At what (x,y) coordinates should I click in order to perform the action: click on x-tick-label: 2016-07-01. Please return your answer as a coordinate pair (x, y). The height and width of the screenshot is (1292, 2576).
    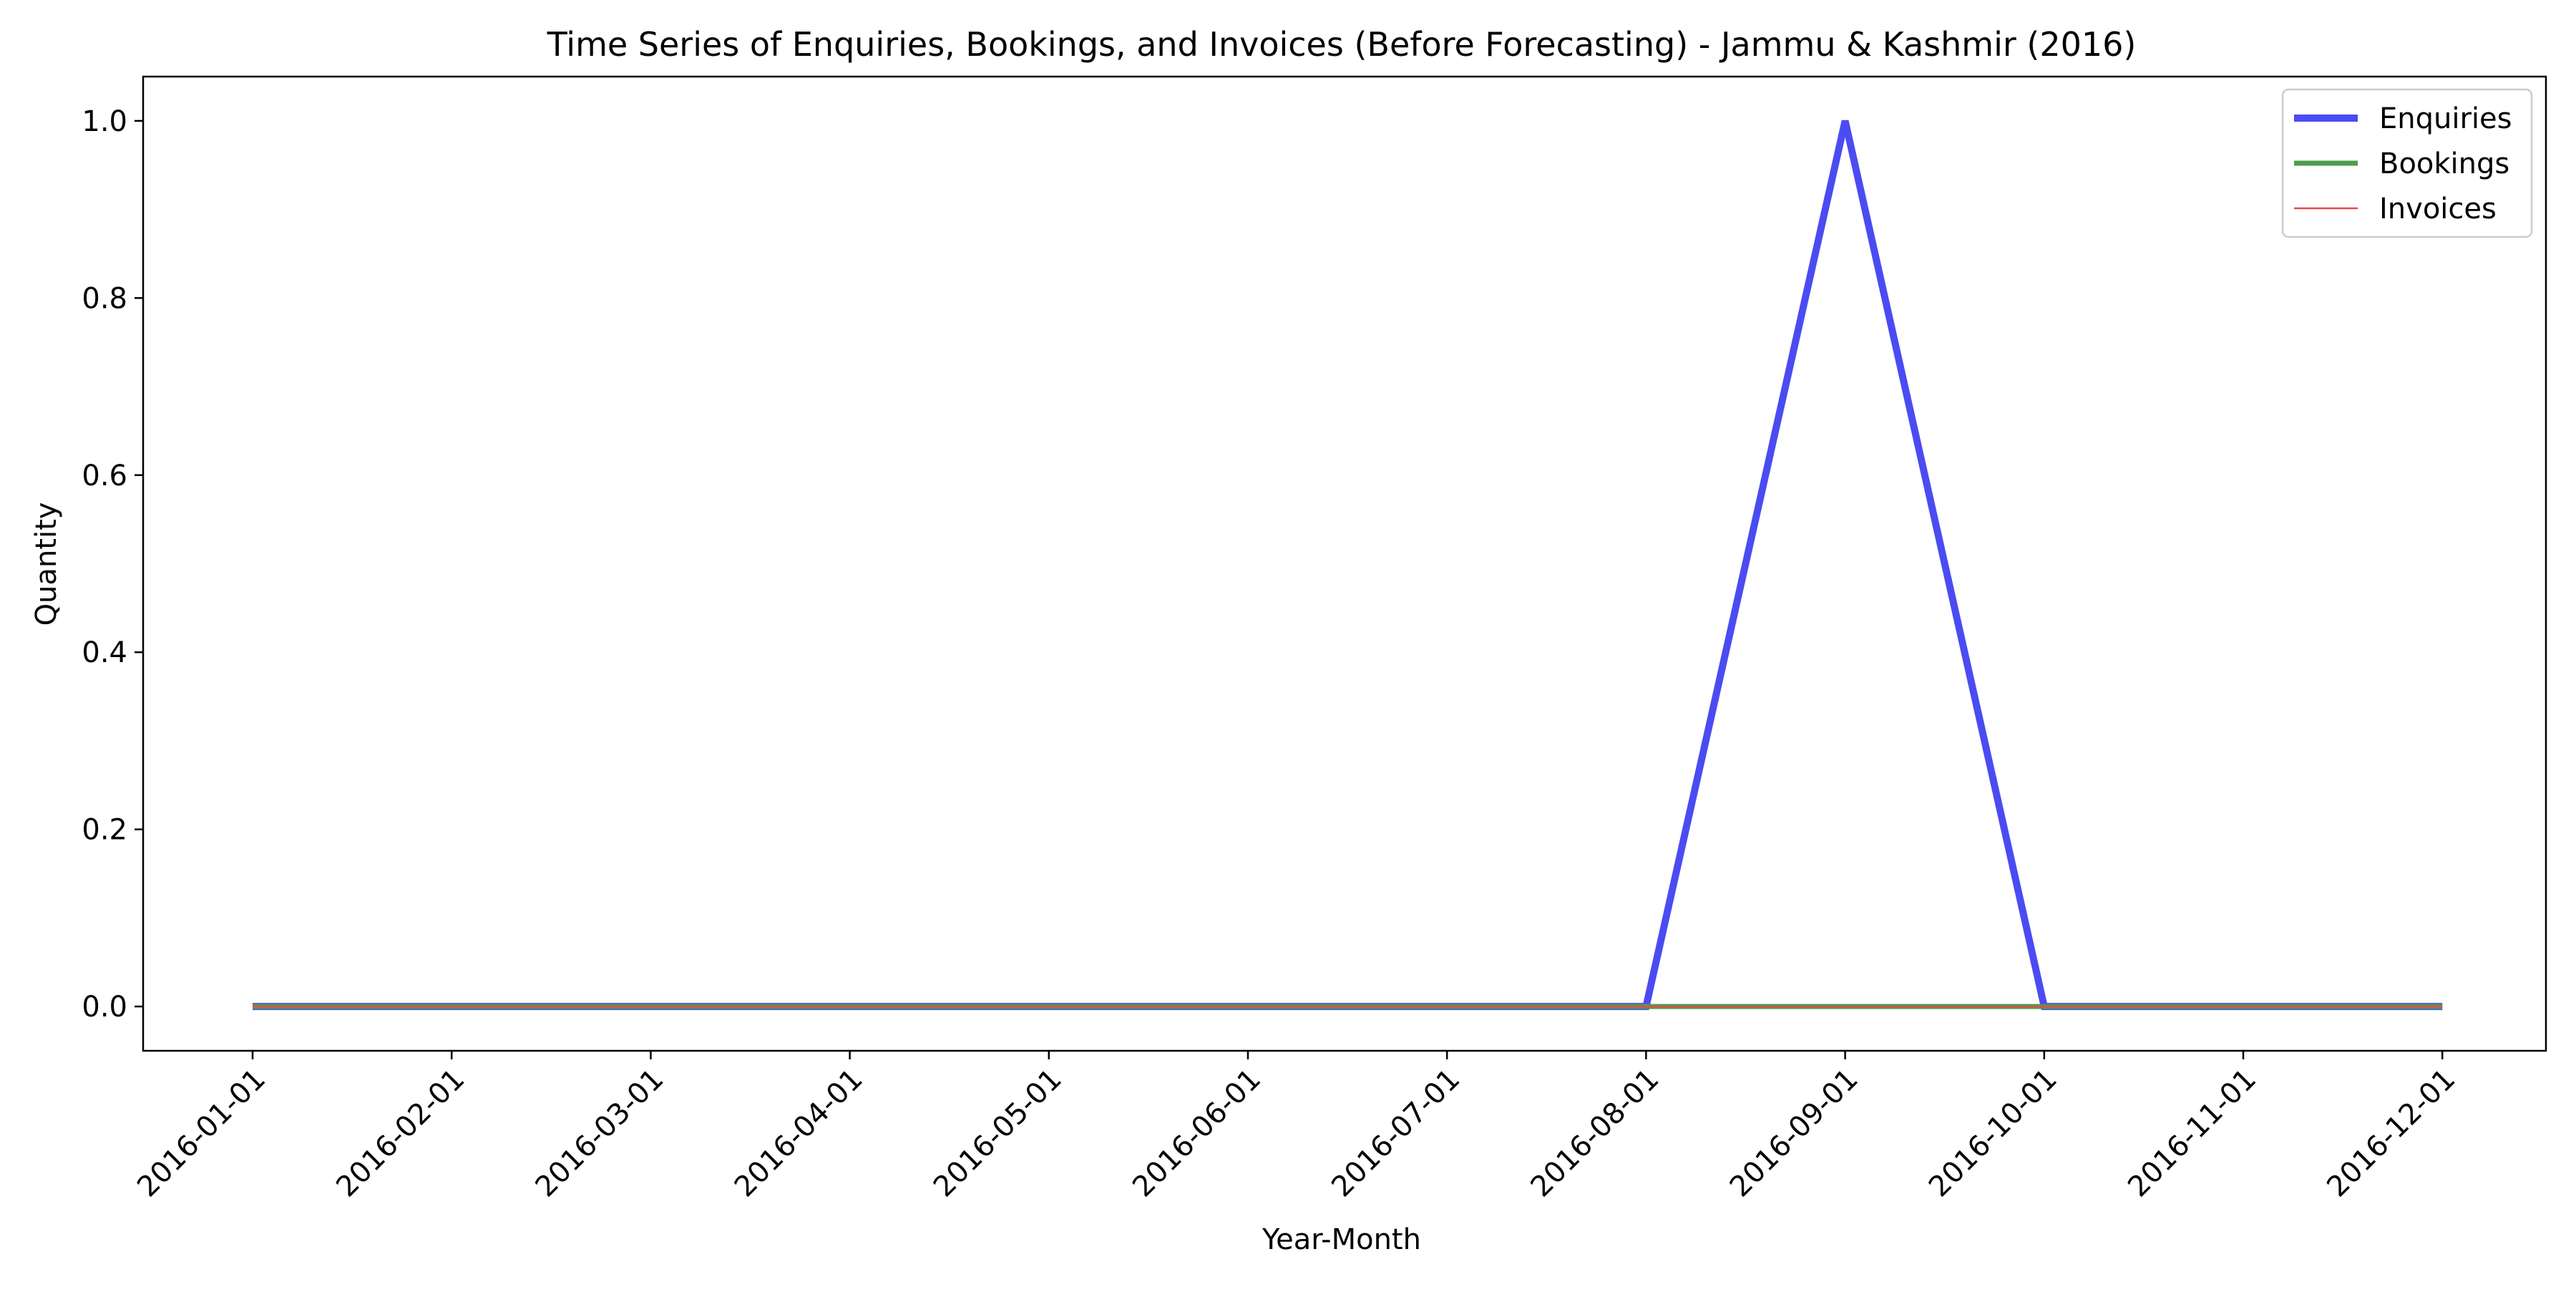
    Looking at the image, I should click on (1395, 1133).